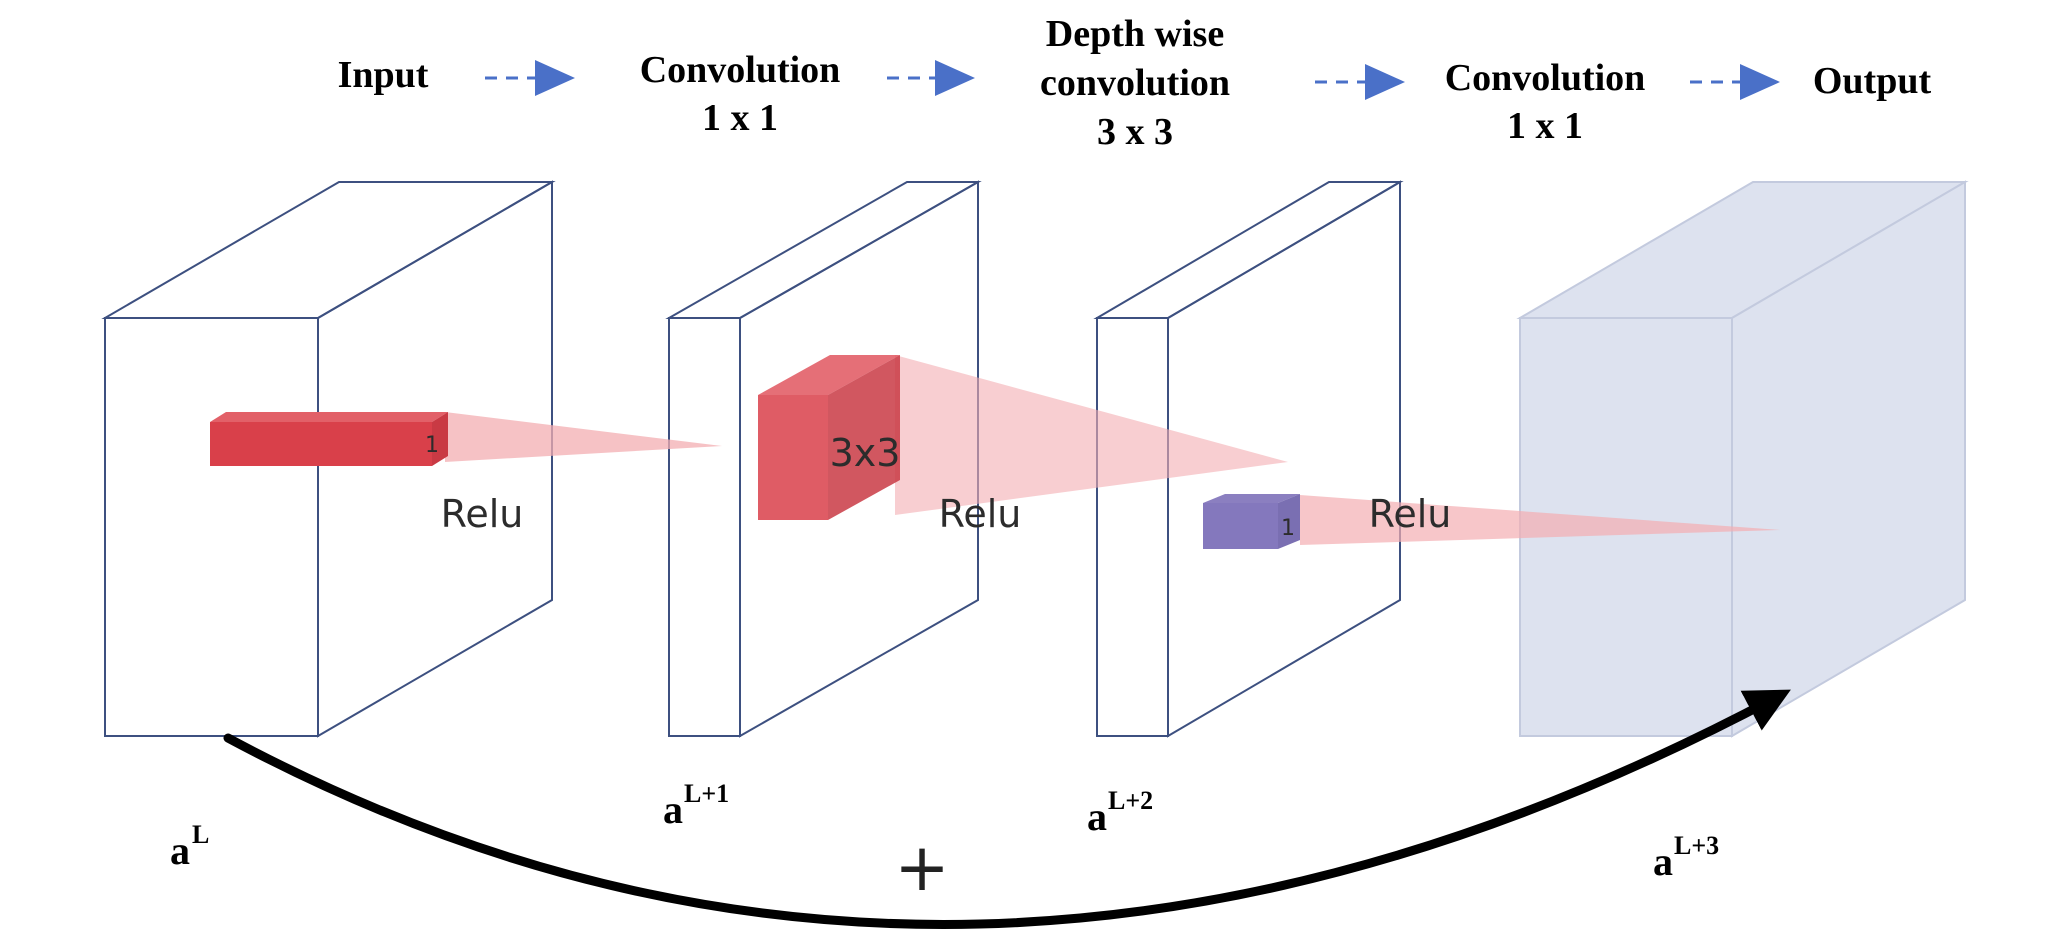 This screenshot has width=2056, height=930. What do you see at coordinates (829, 375) in the screenshot?
I see `conv1-kernel-top` at bounding box center [829, 375].